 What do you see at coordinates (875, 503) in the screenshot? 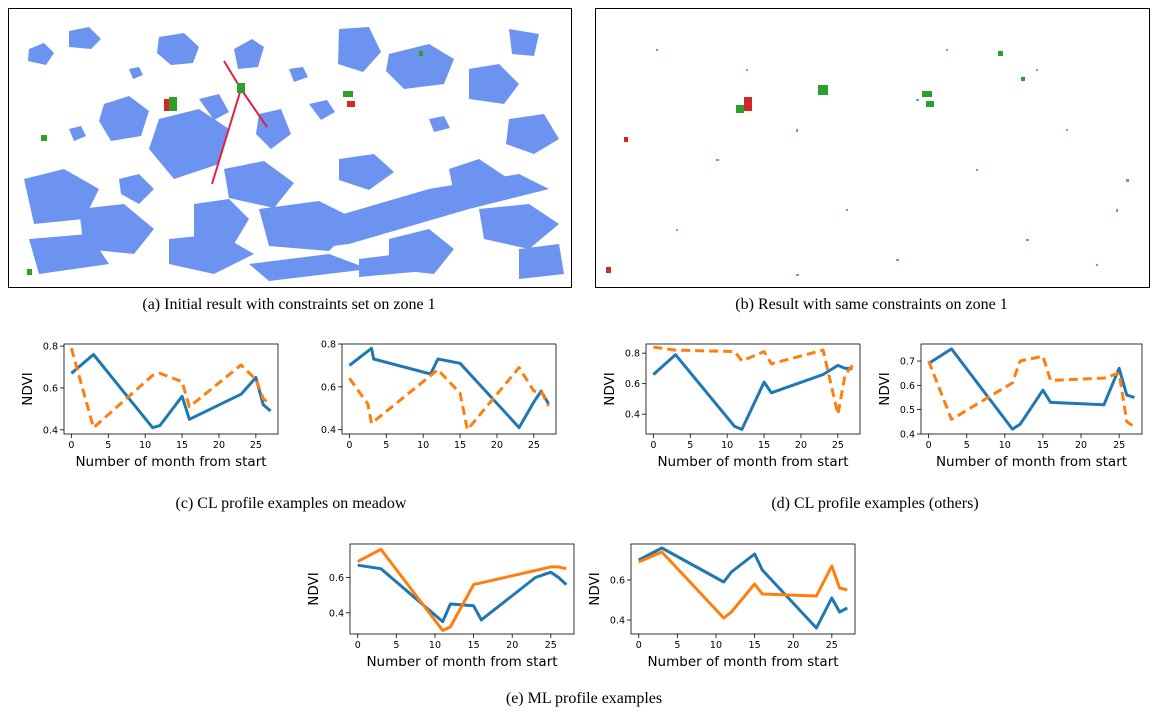
I see `caption-d: (d) CL profile examples (others)` at bounding box center [875, 503].